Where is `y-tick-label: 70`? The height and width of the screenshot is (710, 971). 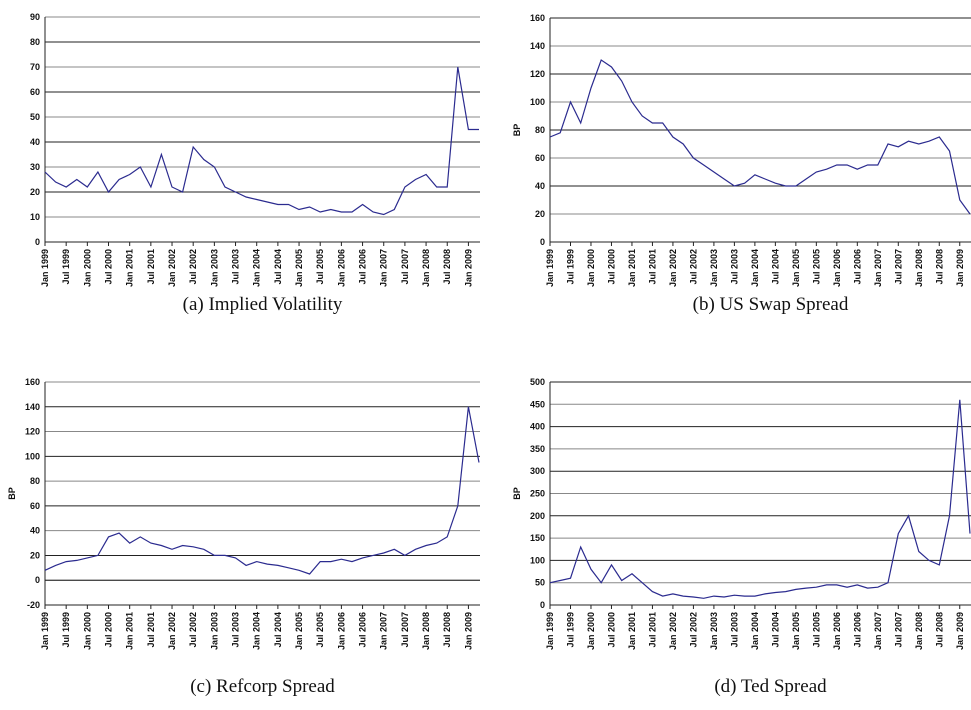 y-tick-label: 70 is located at coordinates (35, 67).